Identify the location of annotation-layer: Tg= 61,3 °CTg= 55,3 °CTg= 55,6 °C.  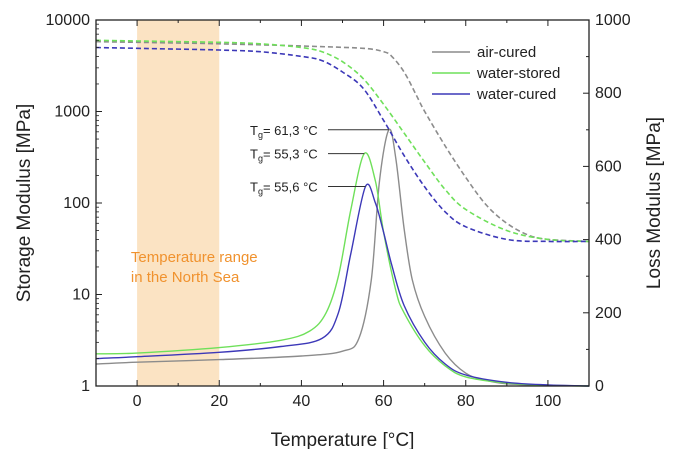
(319, 160).